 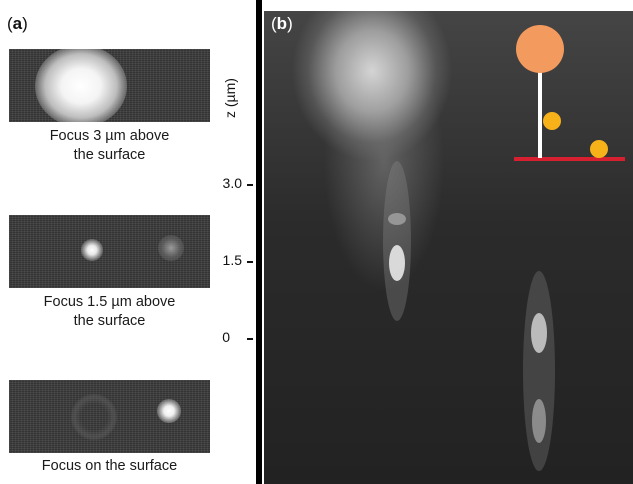 What do you see at coordinates (226, 337) in the screenshot?
I see `z-tick-label-0: 0` at bounding box center [226, 337].